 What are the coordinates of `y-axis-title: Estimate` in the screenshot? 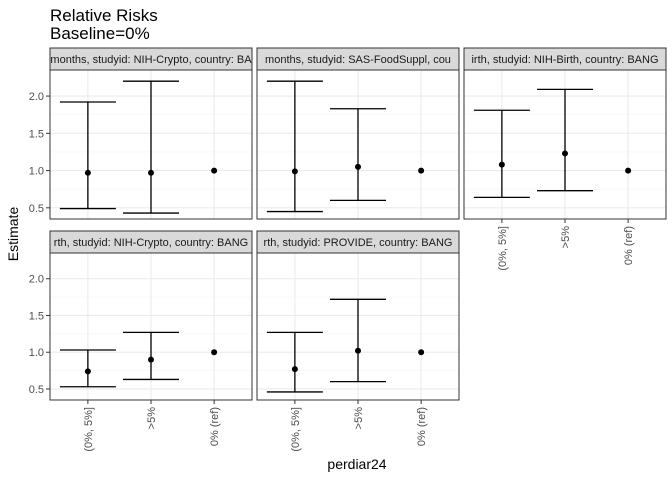 It's located at (13, 234).